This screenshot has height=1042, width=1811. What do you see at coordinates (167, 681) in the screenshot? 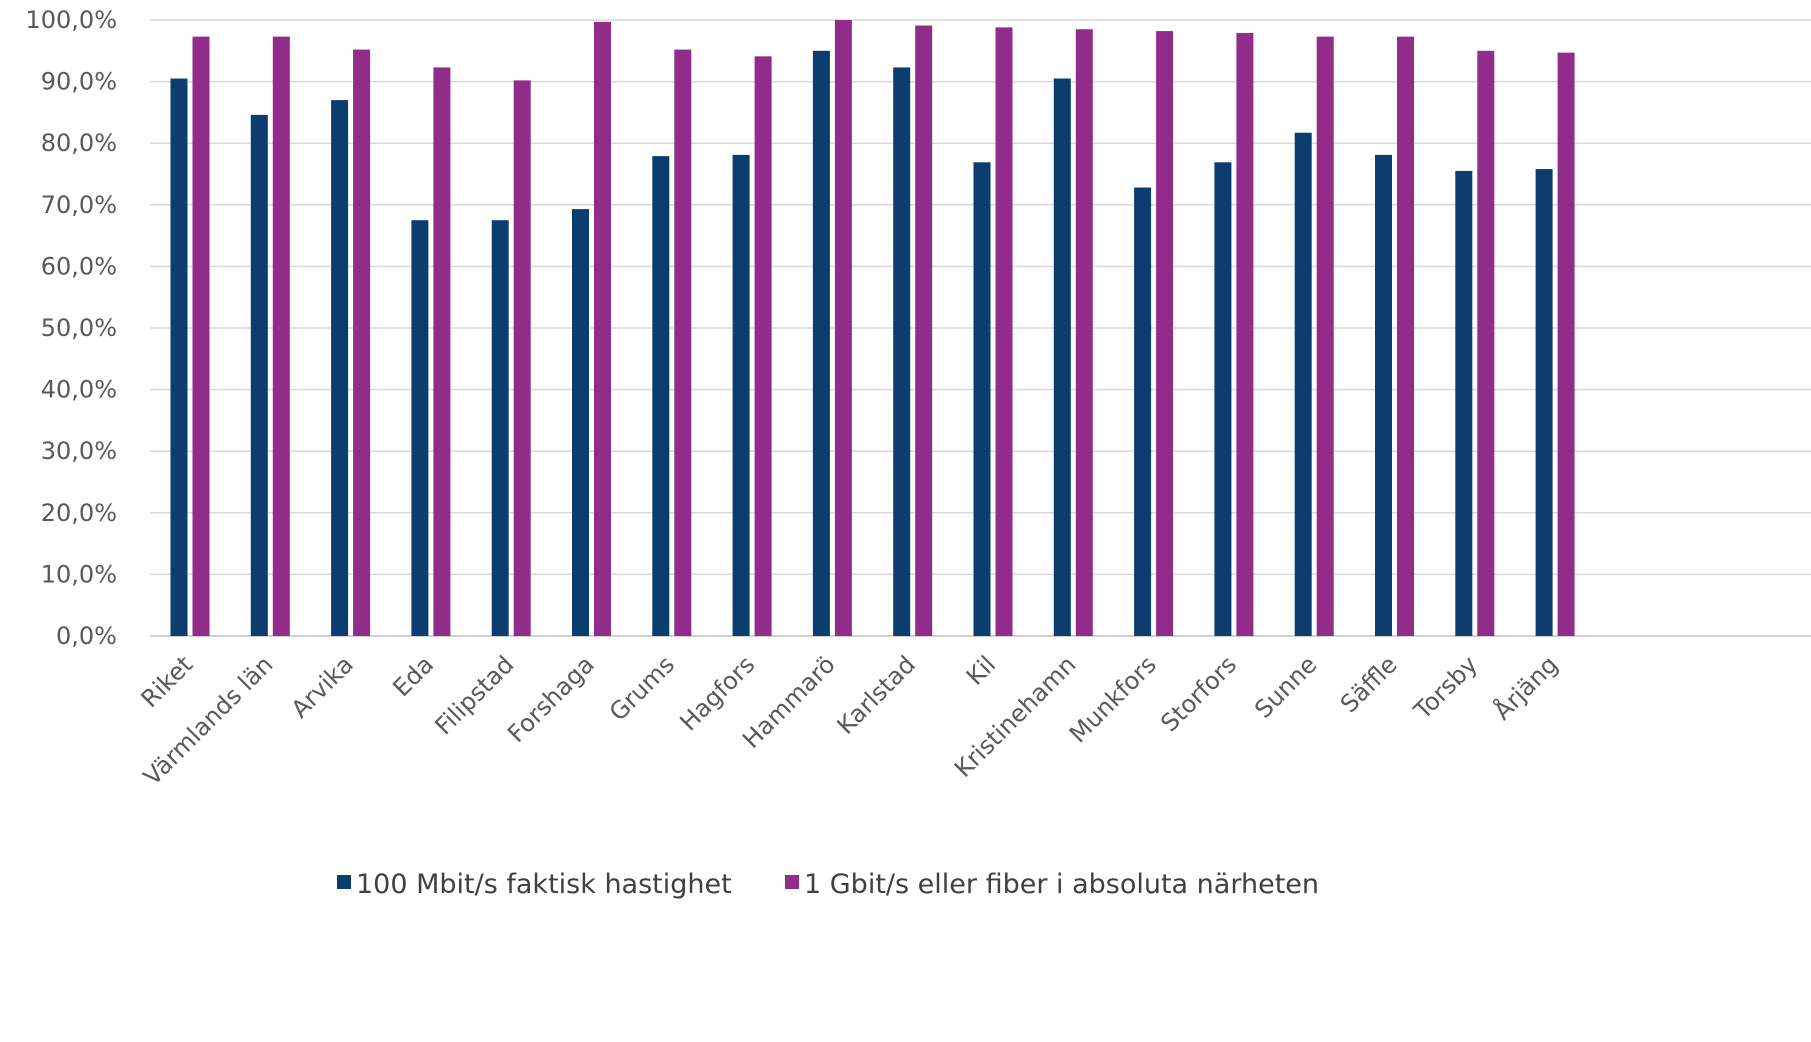
I see `x-category-label: Riket` at bounding box center [167, 681].